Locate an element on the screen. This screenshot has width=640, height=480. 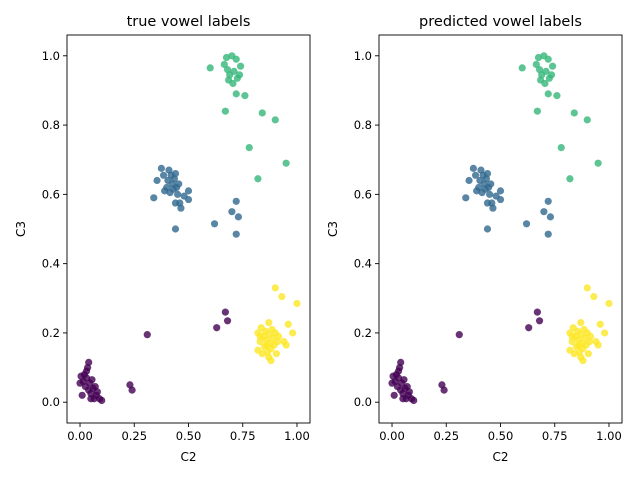
x-tick-label: 1.00 is located at coordinates (609, 436).